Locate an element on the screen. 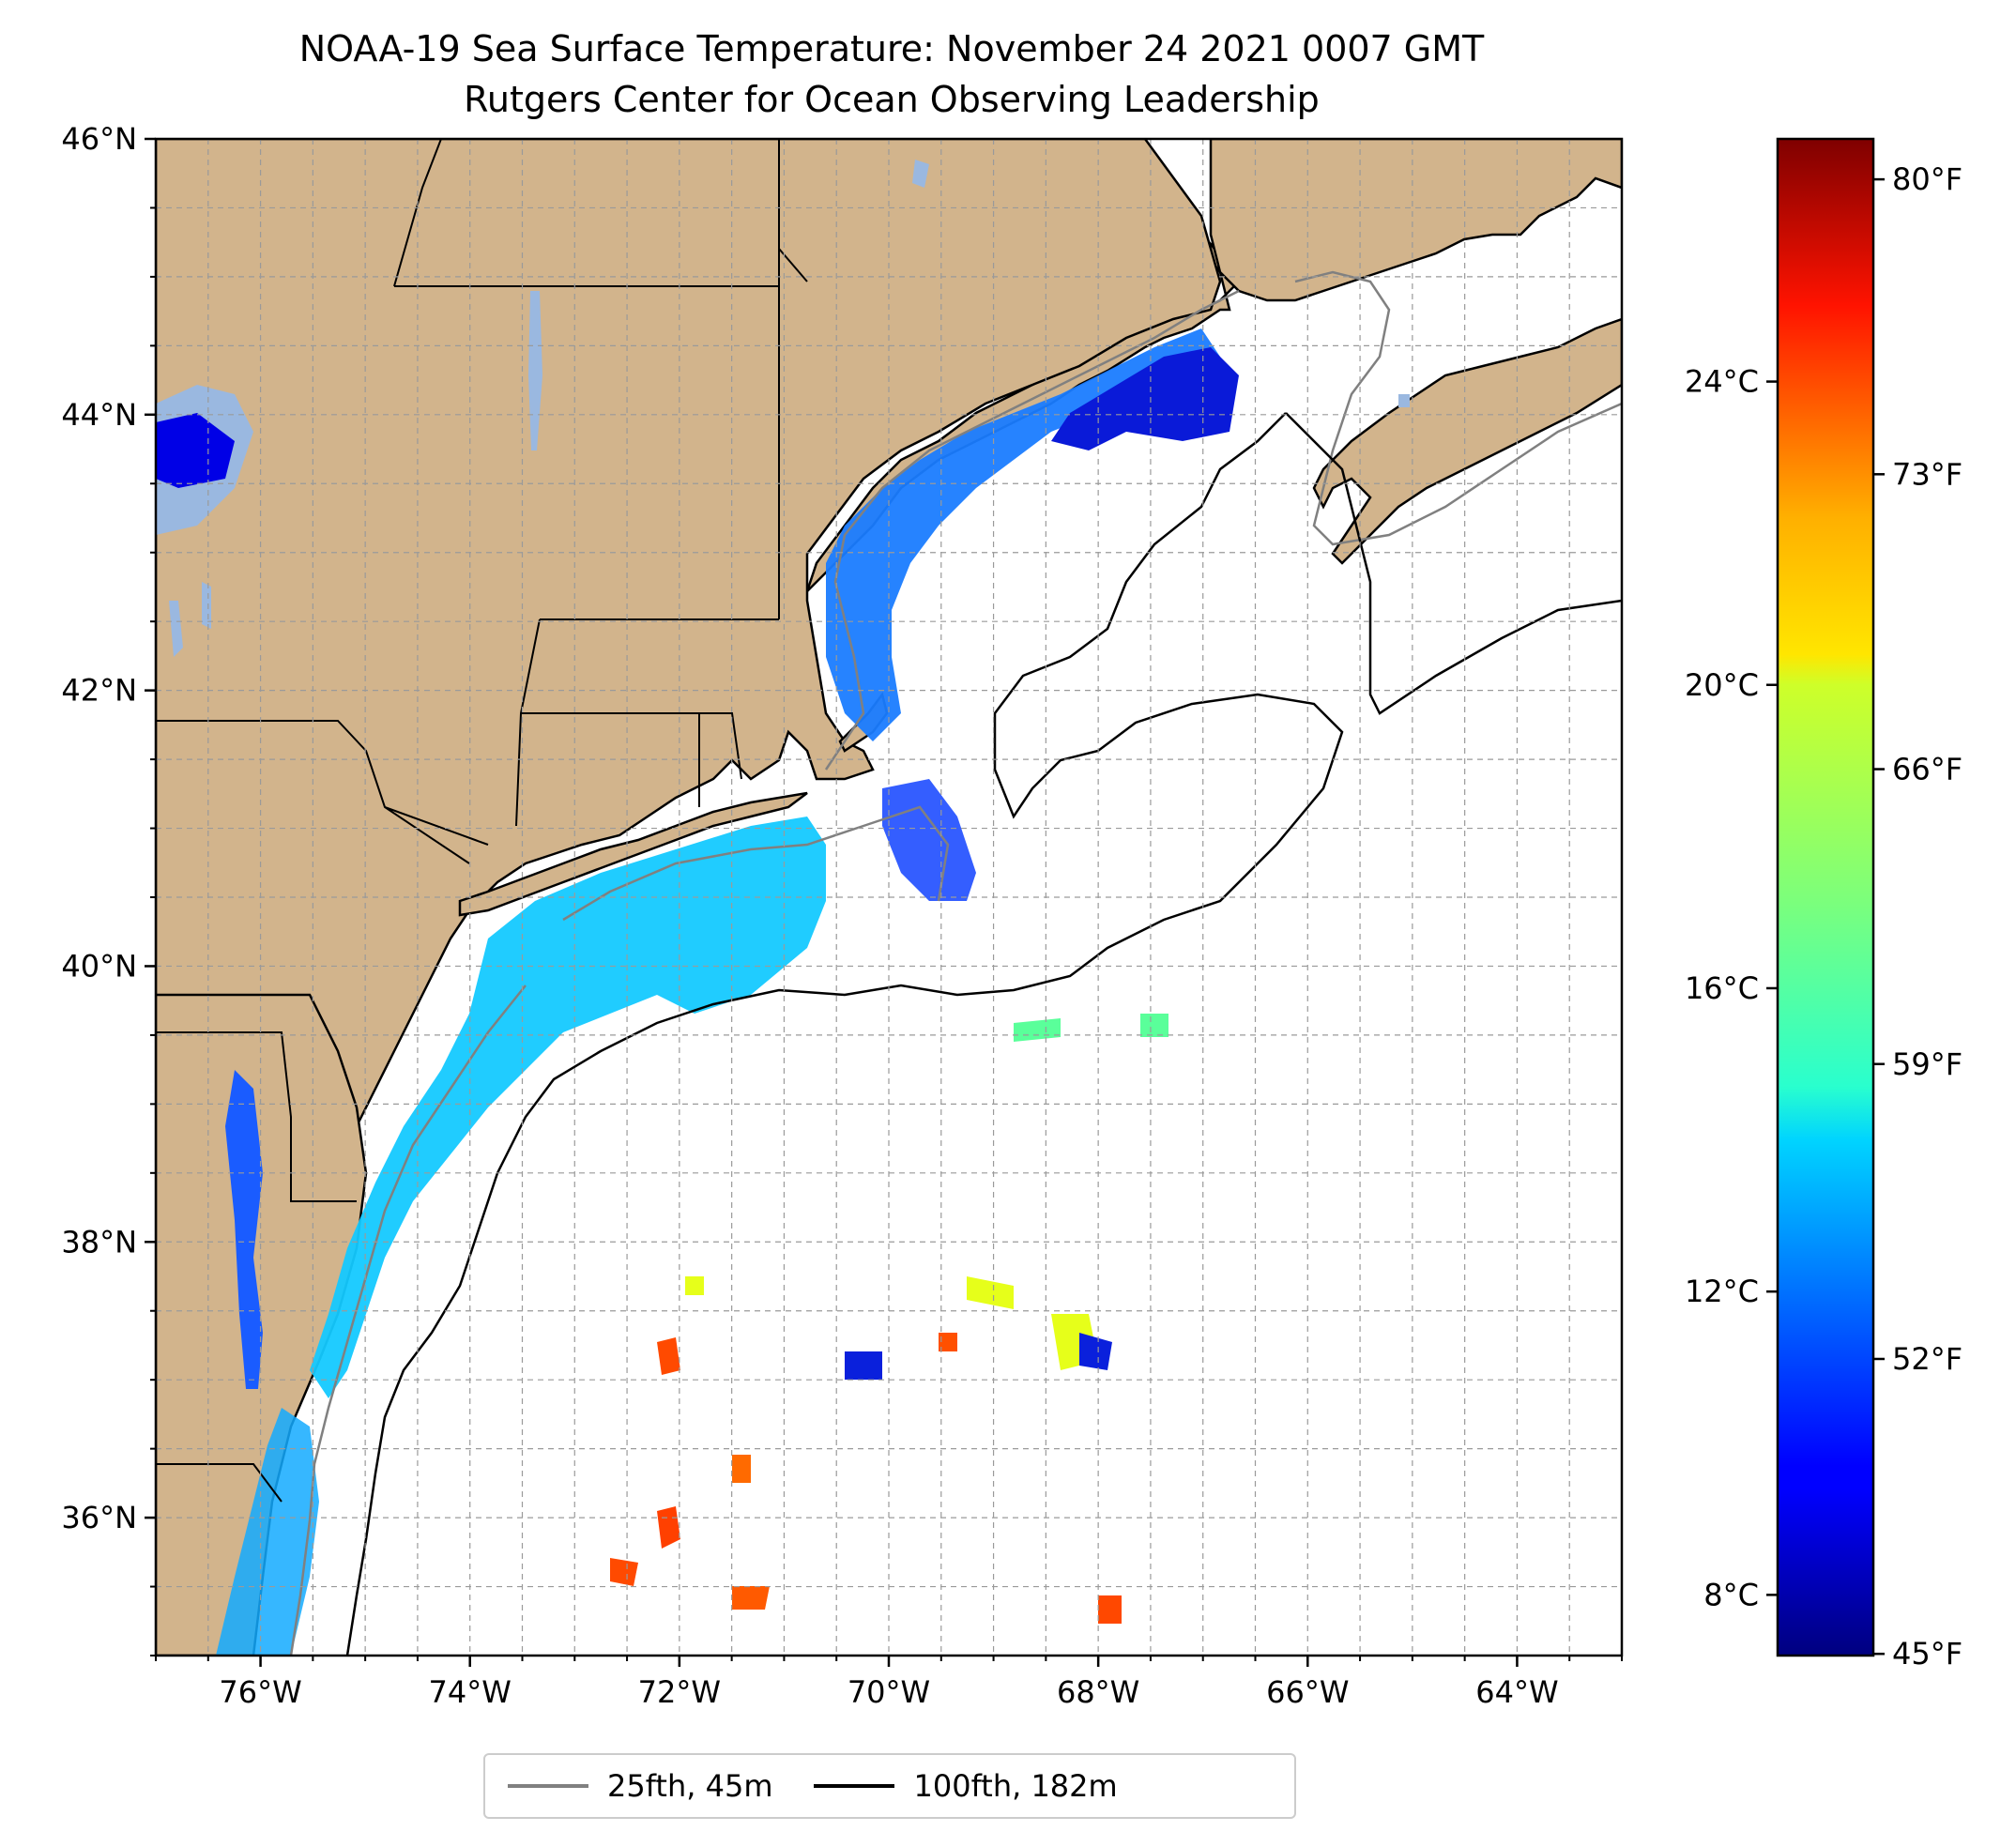  lon-tick-label: 74°W is located at coordinates (470, 1692).